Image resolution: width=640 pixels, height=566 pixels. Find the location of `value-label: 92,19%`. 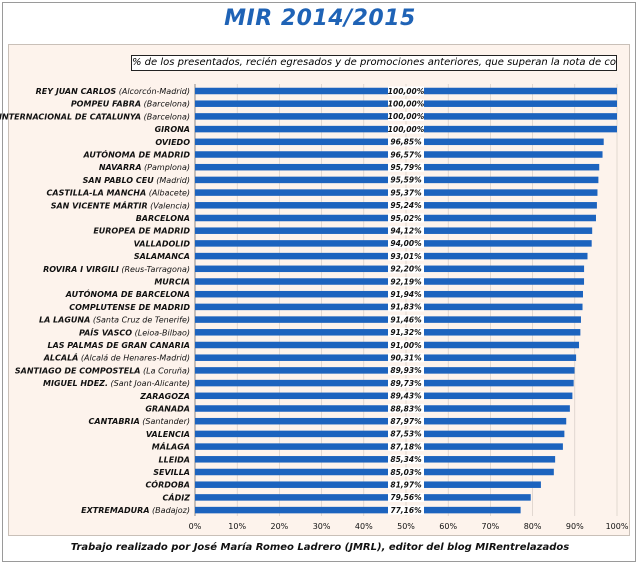

value-label: 92,19% is located at coordinates (406, 281).